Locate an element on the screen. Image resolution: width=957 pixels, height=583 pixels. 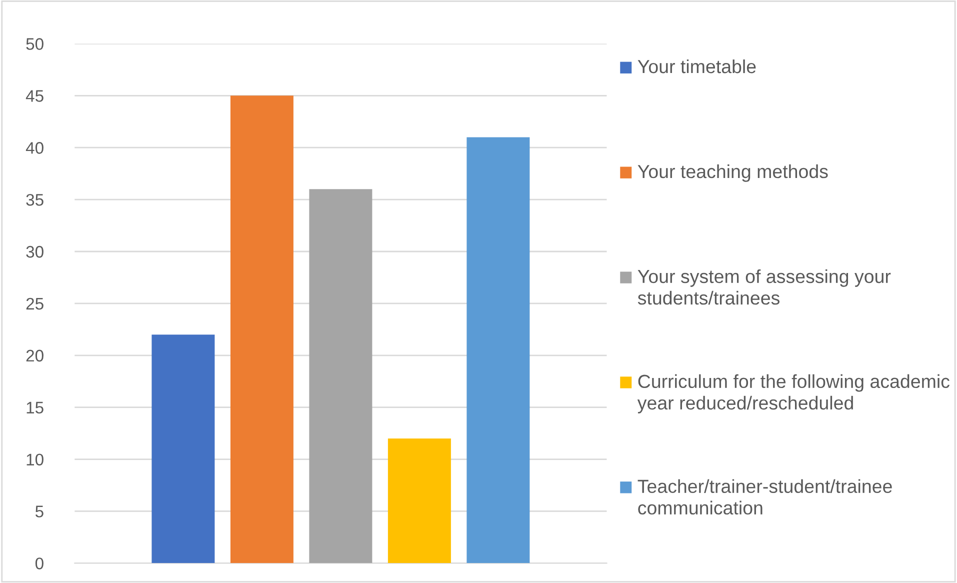
y-tick-label: 45 is located at coordinates (35, 96).